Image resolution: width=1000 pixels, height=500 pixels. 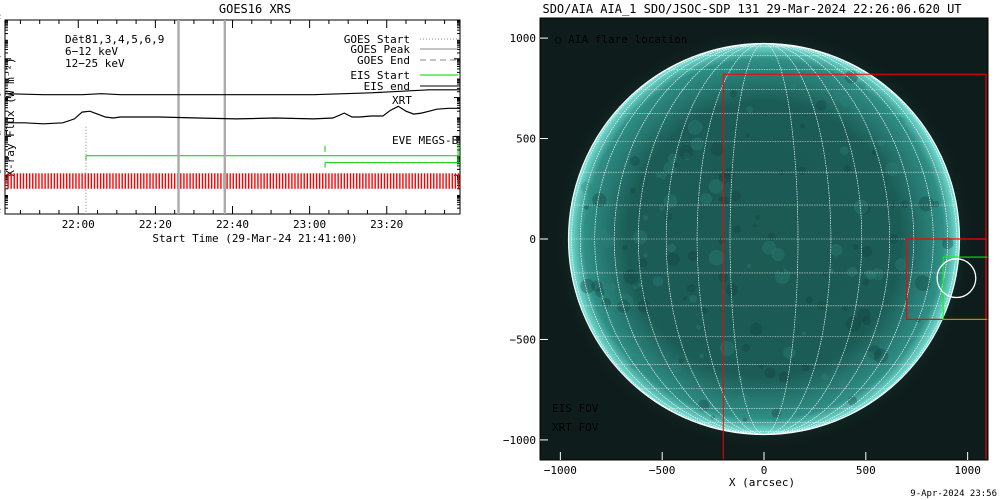 I want to click on image-annotation: XRT FOV, so click(x=575, y=427).